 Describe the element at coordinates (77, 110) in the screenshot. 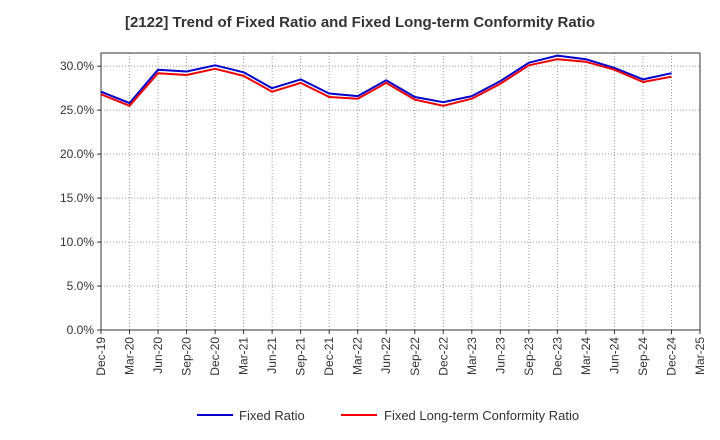

I see `y-tick-label: 25.0%` at that location.